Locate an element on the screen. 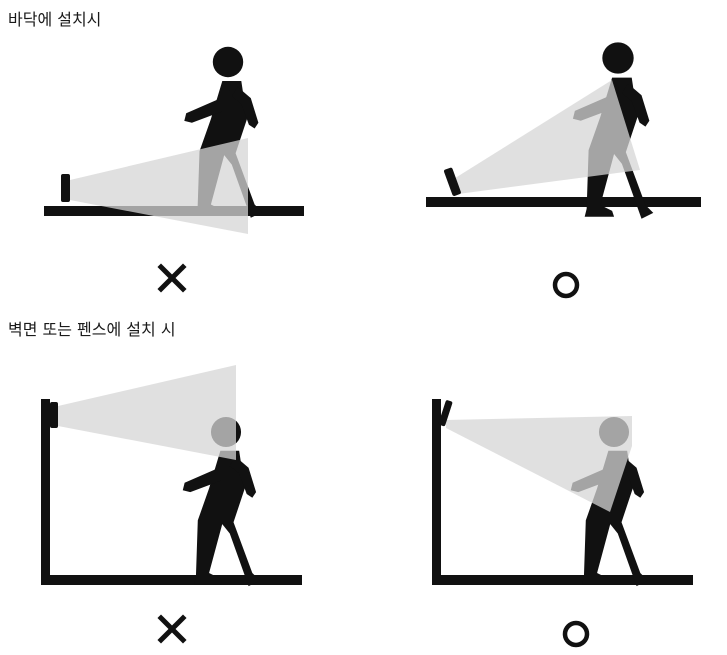 Image resolution: width=727 pixels, height=655 pixels. section-heading-wall: 벽면 또는 펜스에 설치 시 is located at coordinates (92, 329).